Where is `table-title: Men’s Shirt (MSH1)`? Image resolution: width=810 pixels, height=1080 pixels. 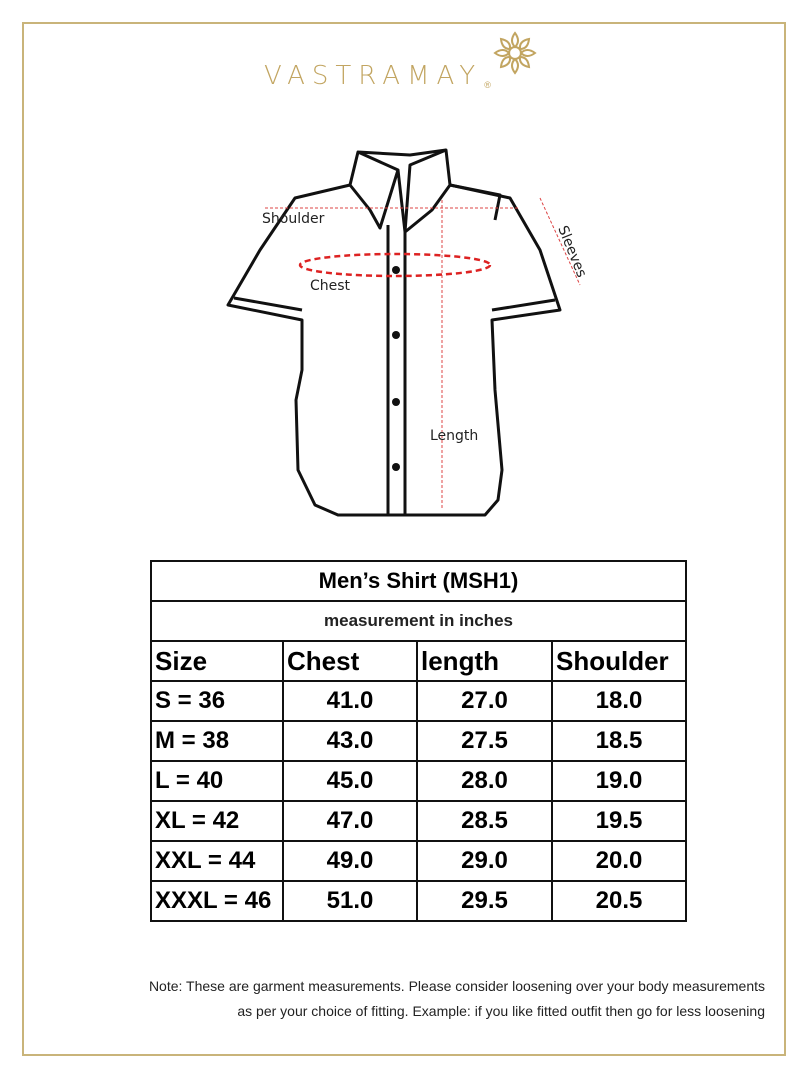
table-title: Men’s Shirt (MSH1) is located at coordinates (418, 581).